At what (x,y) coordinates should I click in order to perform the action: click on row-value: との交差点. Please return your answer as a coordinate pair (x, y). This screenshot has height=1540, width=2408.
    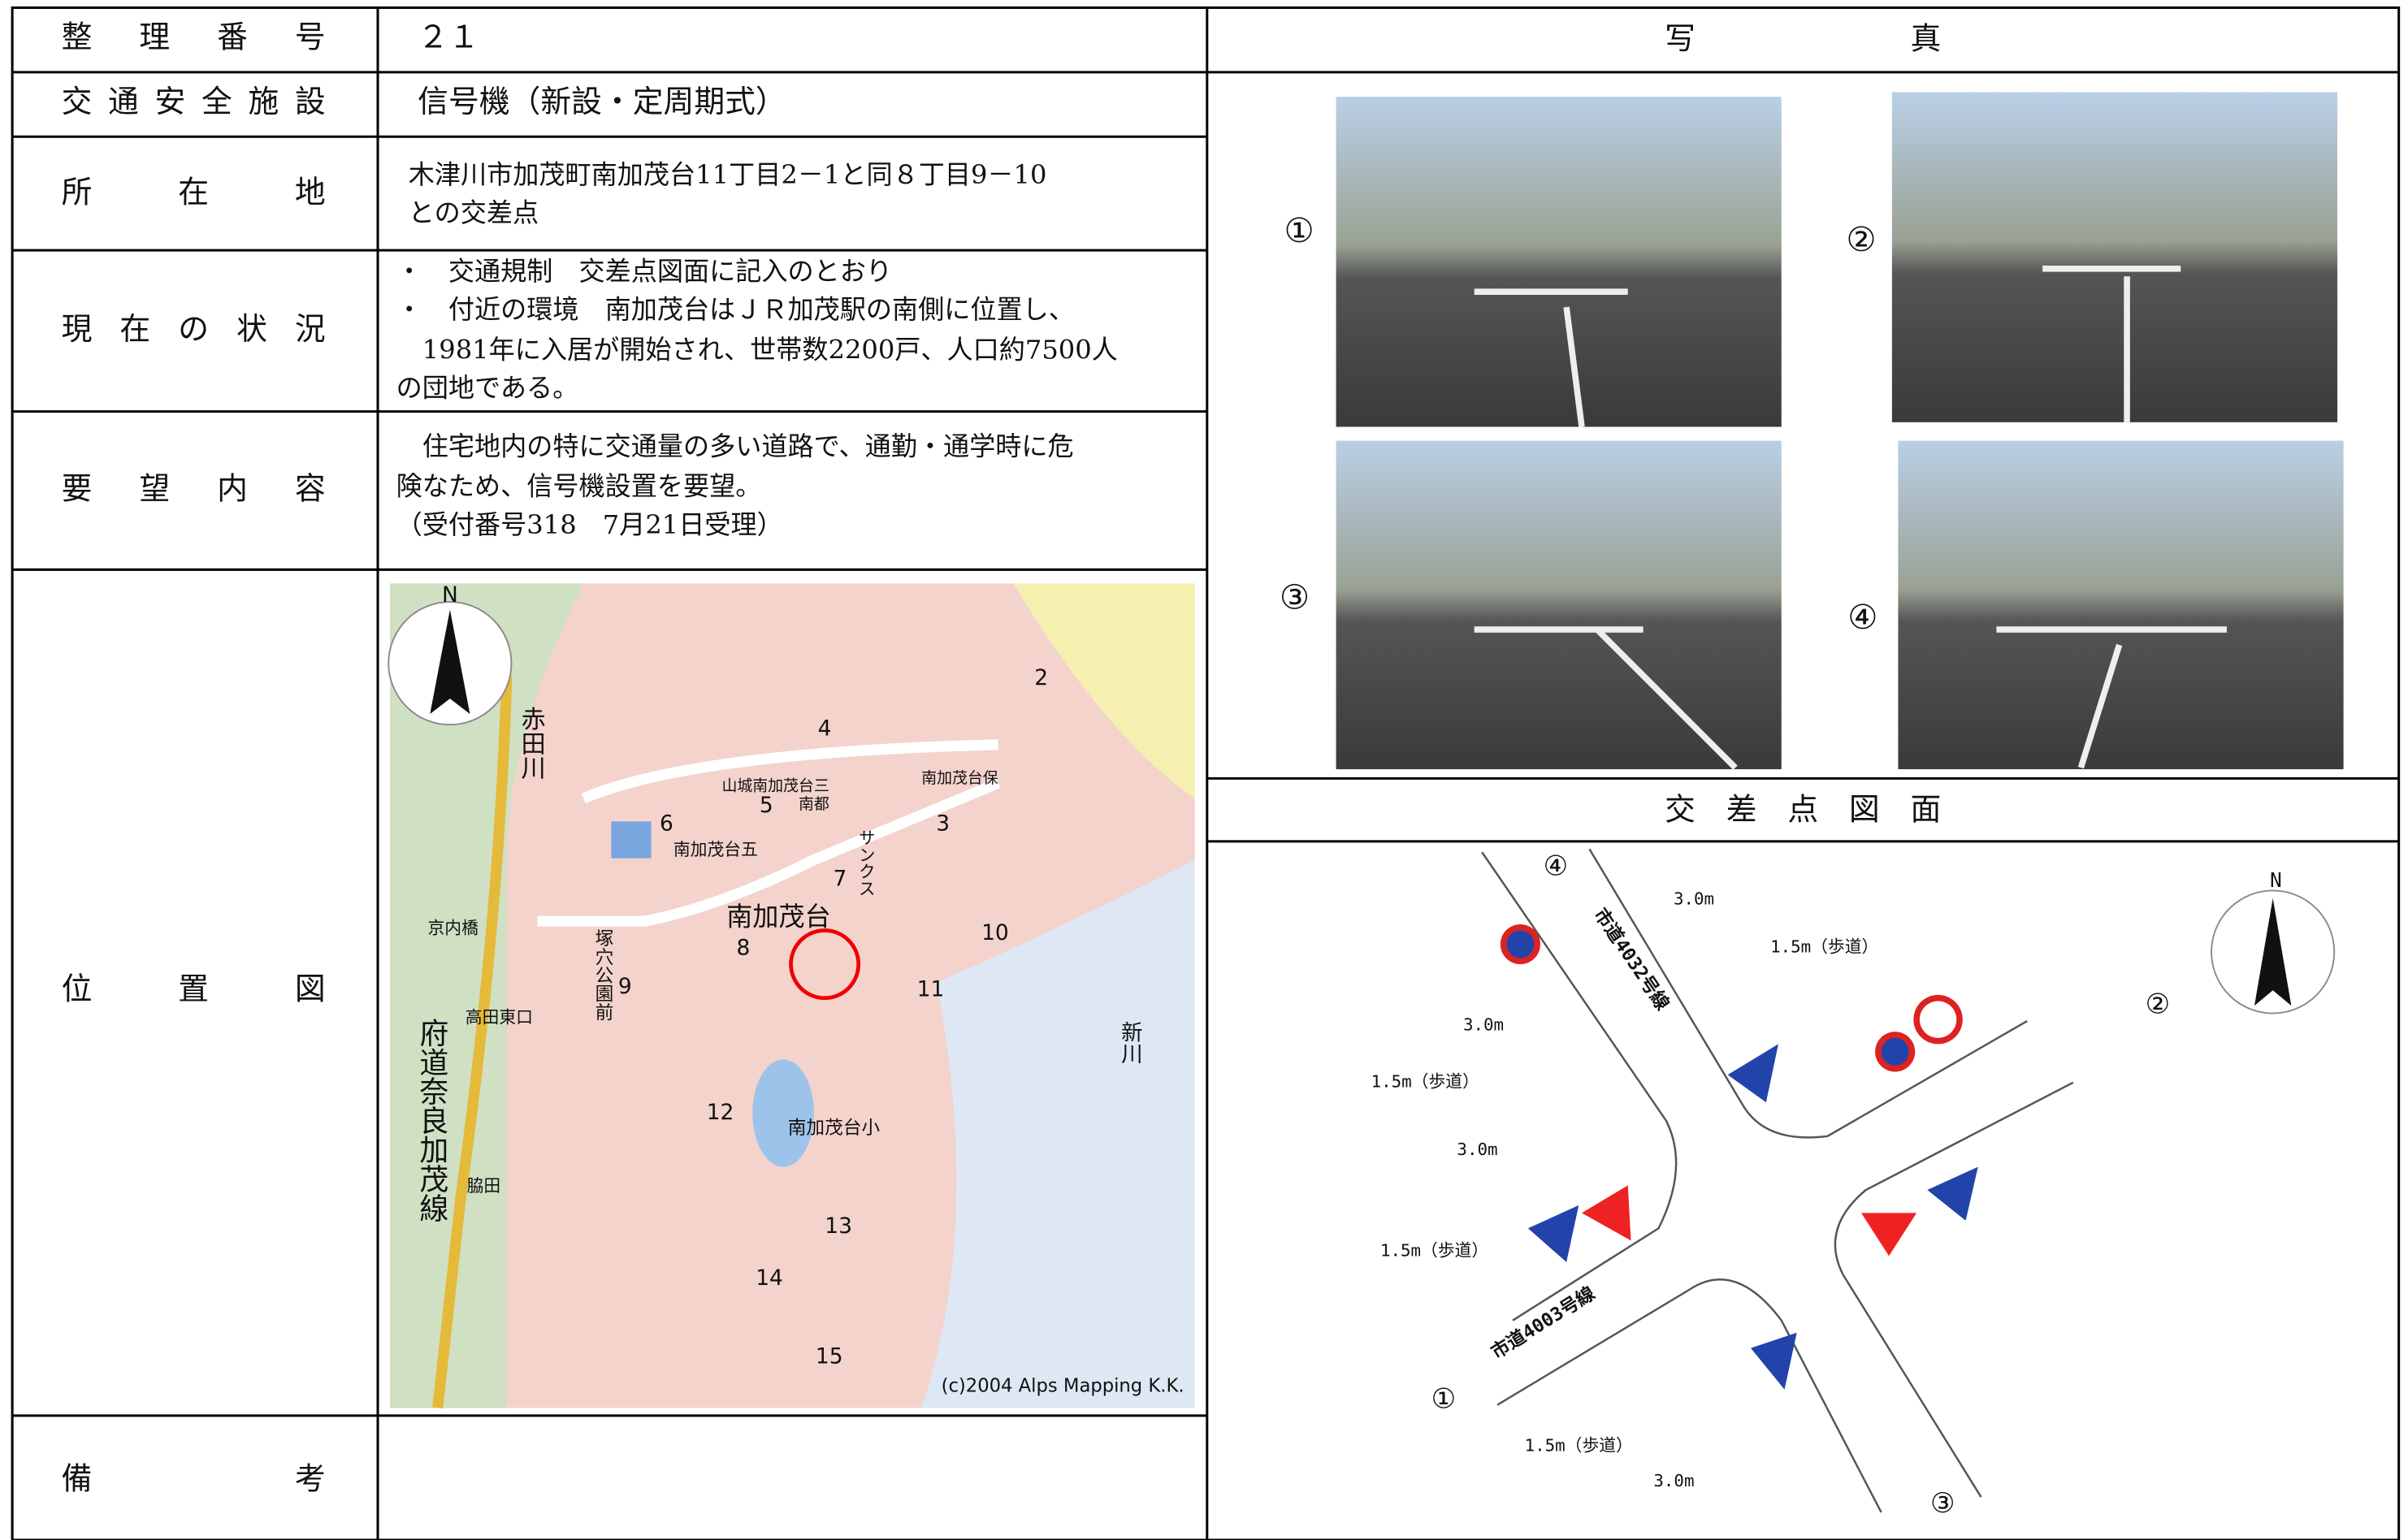
    Looking at the image, I should click on (474, 212).